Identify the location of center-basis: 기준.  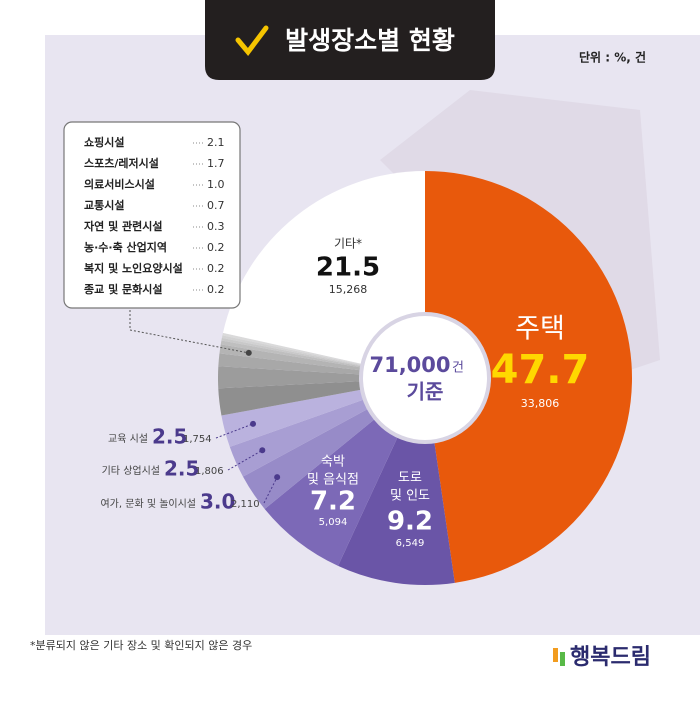
(425, 392).